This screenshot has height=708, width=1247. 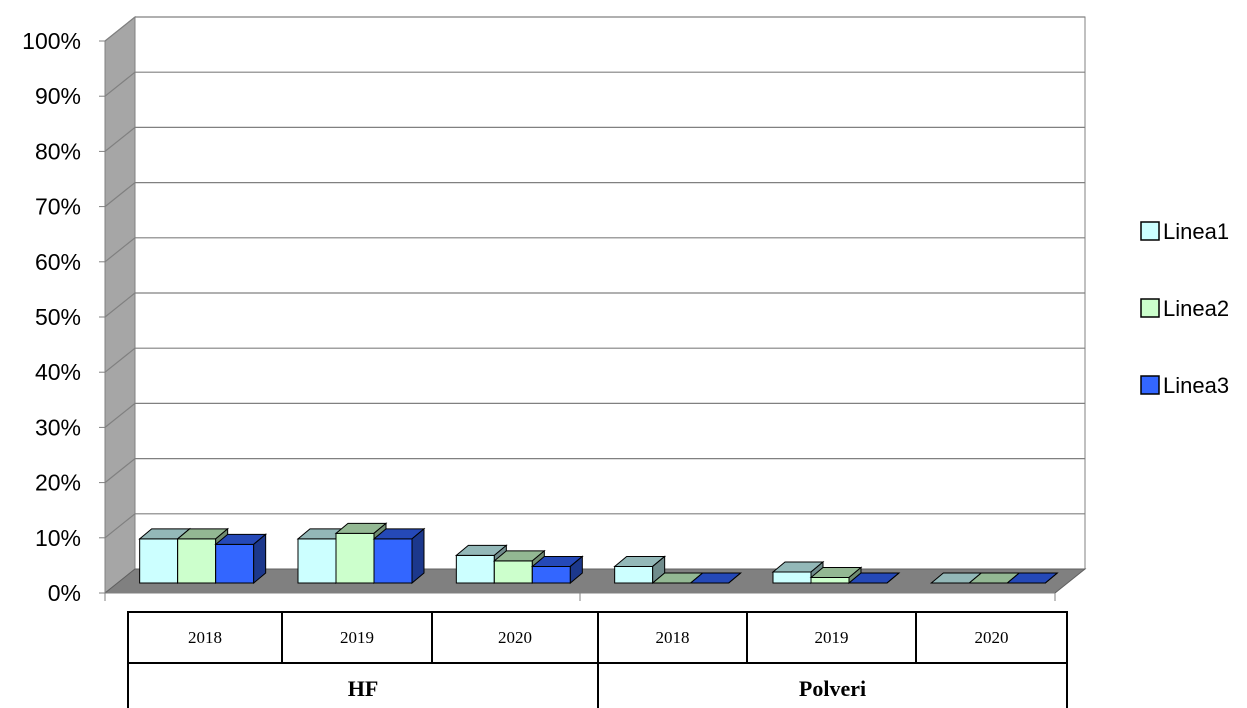 I want to click on y-tick-label: 50%, so click(x=58, y=317).